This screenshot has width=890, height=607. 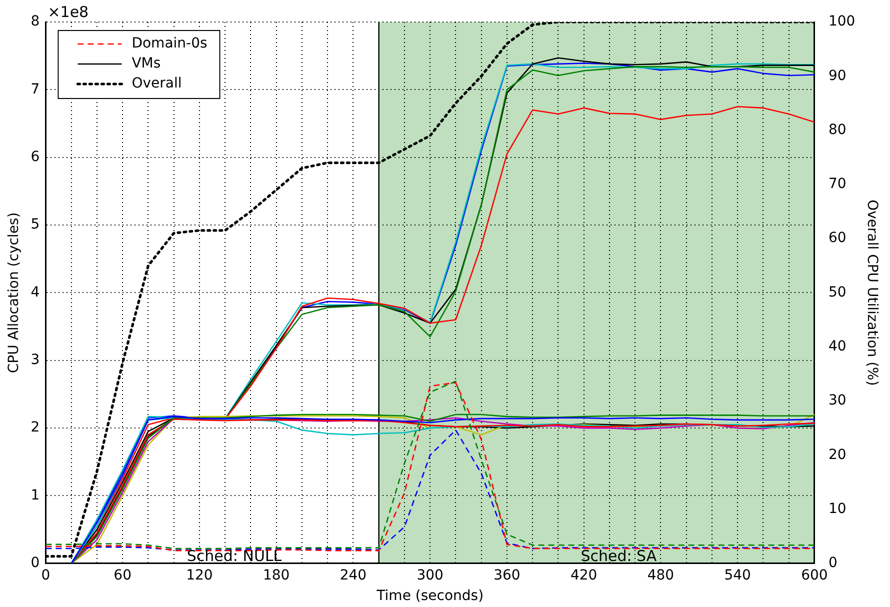 I want to click on y2-tick-label: 80, so click(x=837, y=130).